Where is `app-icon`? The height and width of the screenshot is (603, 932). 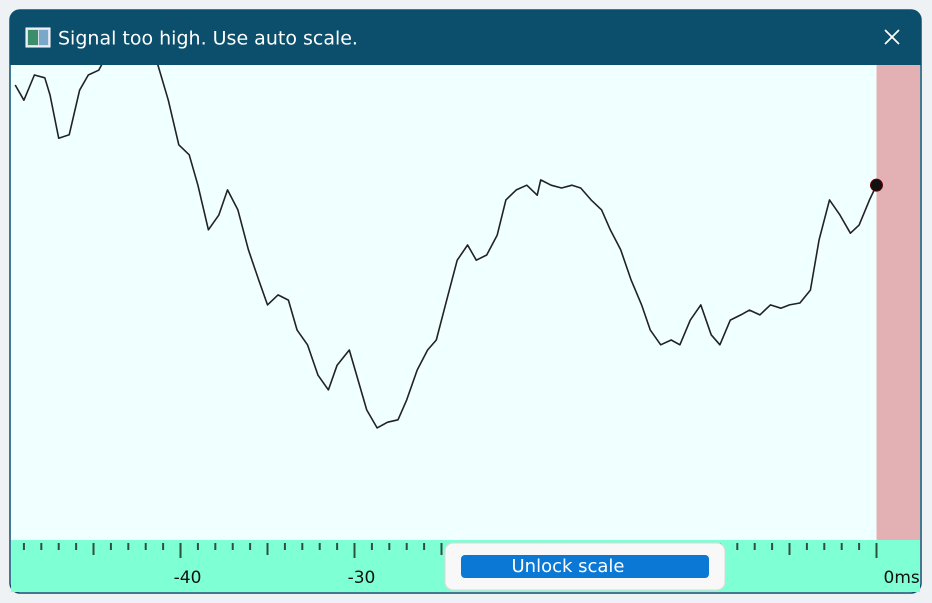 app-icon is located at coordinates (38, 37).